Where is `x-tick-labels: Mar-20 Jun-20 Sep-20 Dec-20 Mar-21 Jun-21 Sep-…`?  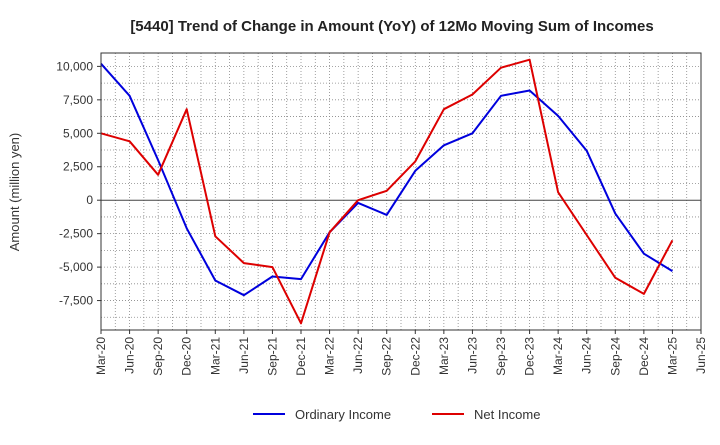 x-tick-labels: Mar-20 Jun-20 Sep-20 Dec-20 Mar-21 Jun-21 Sep-… is located at coordinates (401, 353).